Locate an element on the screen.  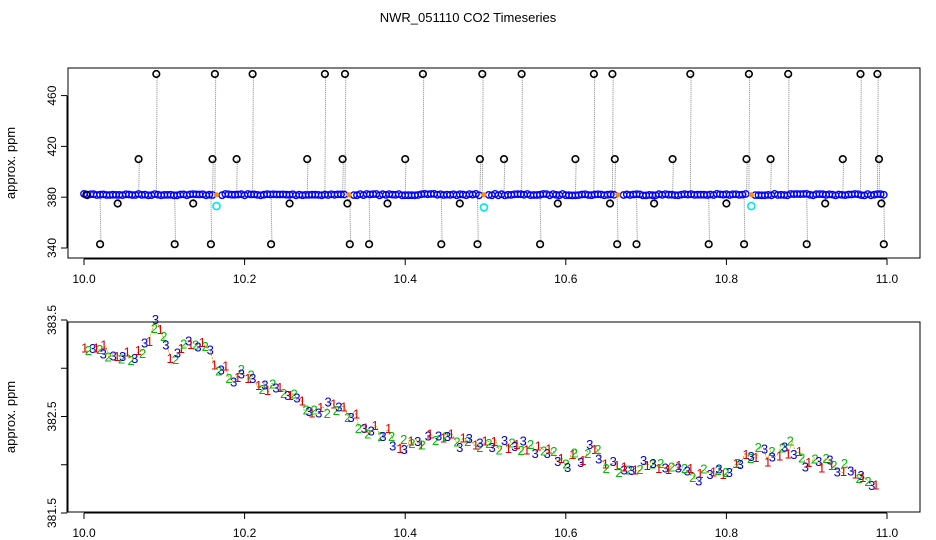
bottom-y-tick-label: 381.5 is located at coordinates (52, 513).